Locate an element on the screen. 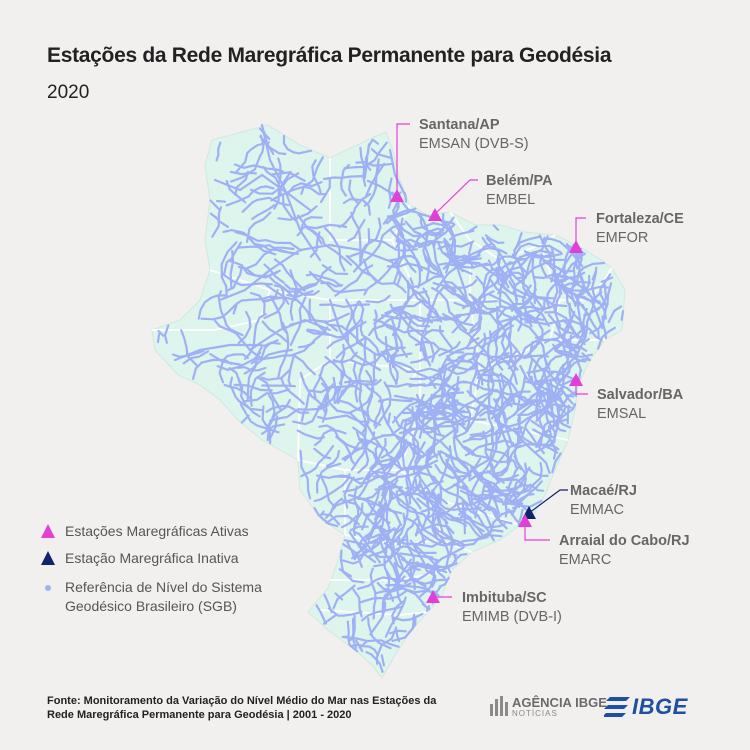 The height and width of the screenshot is (750, 750). agencia-bars-icon is located at coordinates (499, 706).